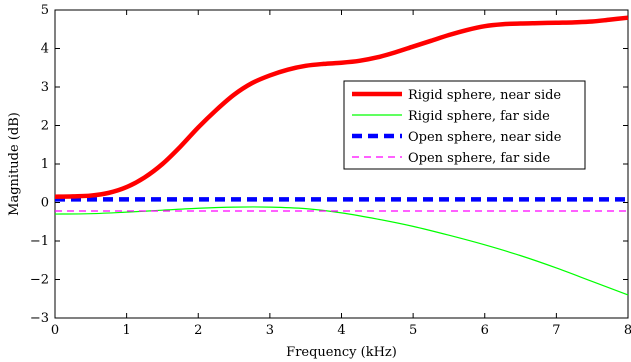  Describe the element at coordinates (485, 330) in the screenshot. I see `x-tick-label: 6` at that location.